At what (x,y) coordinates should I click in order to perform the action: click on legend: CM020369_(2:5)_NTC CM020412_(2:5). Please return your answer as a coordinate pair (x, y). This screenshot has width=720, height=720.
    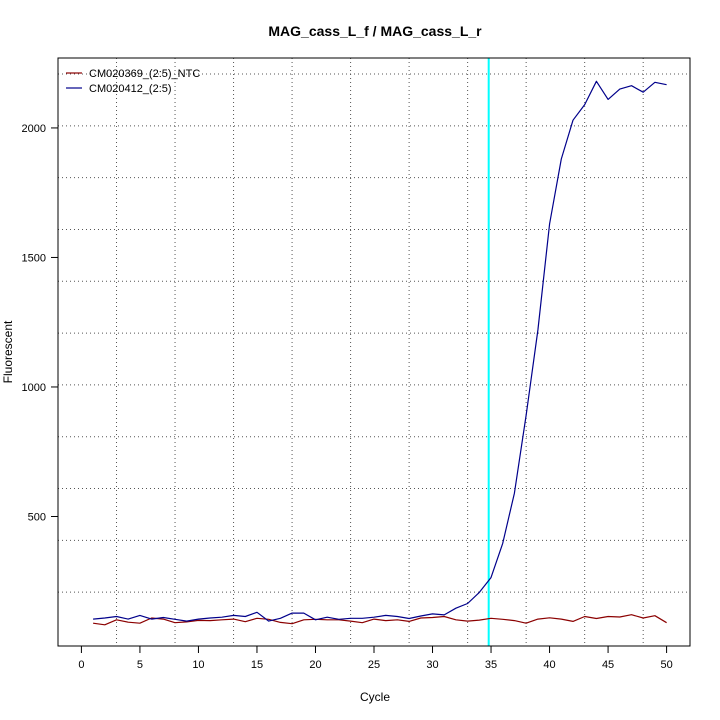
    Looking at the image, I should click on (133, 81).